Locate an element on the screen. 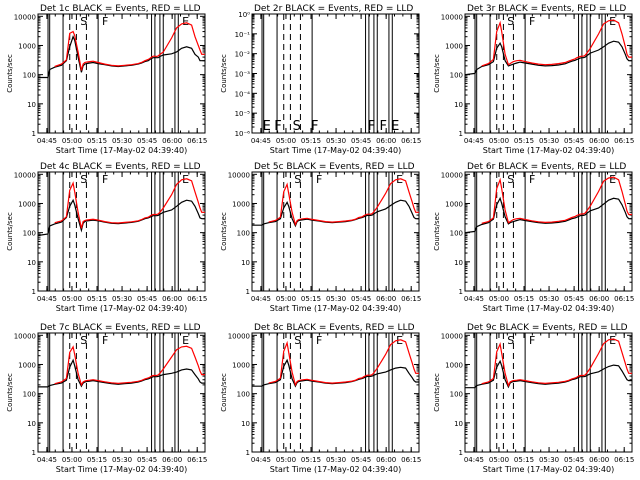  panel-title: Det 3r BLACK = Events, RED = LLD is located at coordinates (546, 9).